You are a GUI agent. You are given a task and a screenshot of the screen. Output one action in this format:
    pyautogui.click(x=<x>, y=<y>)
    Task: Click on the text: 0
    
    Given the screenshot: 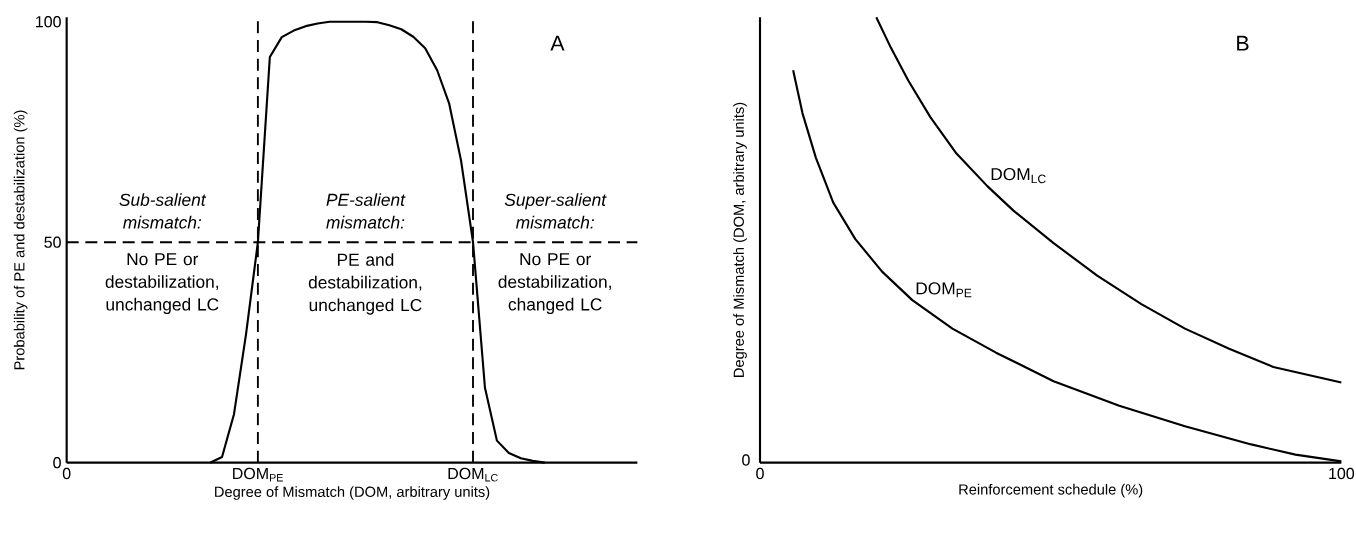 What is the action you would take?
    pyautogui.click(x=746, y=460)
    